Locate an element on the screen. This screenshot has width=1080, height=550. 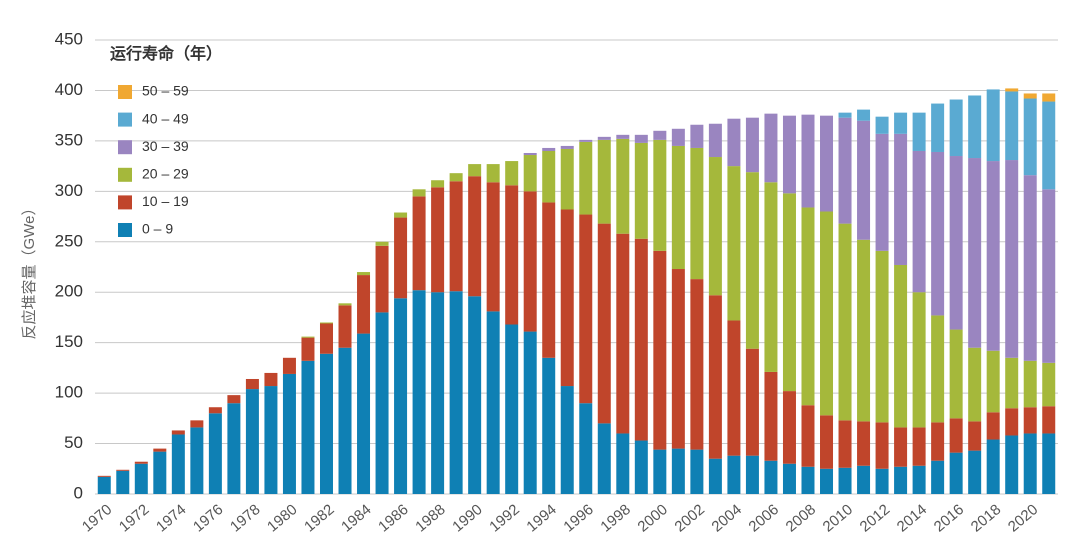
legend-label: 20 – 29 is located at coordinates (165, 174).